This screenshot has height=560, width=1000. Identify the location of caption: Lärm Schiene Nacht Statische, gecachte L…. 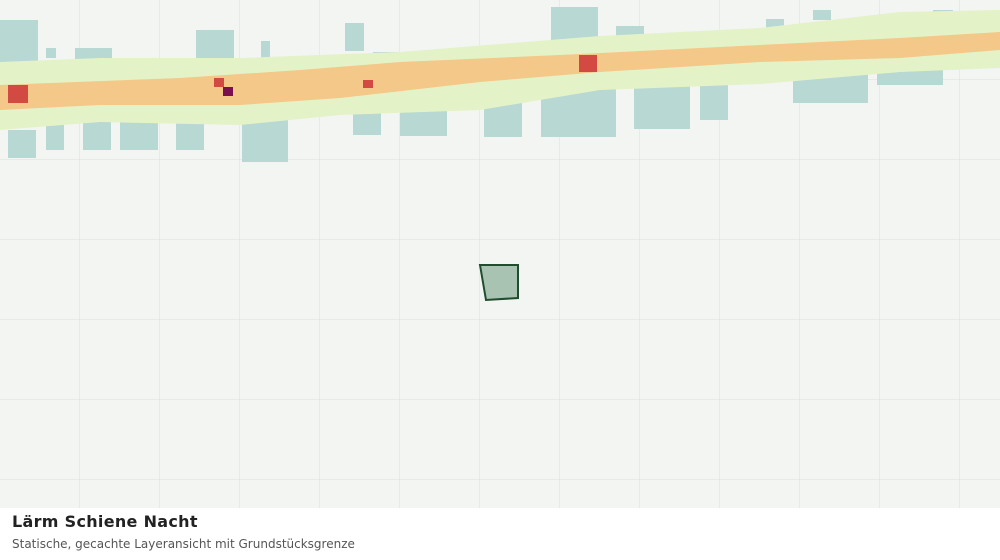
(500, 531).